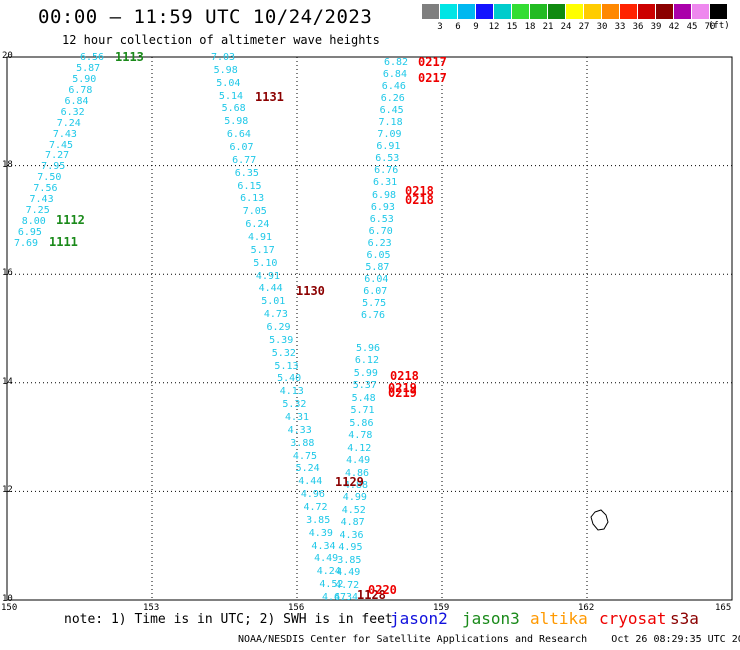 The width and height of the screenshot is (740, 650). I want to click on credit-timestamp: Oct 26 08:29:35 UTC 2023, so click(675, 639).